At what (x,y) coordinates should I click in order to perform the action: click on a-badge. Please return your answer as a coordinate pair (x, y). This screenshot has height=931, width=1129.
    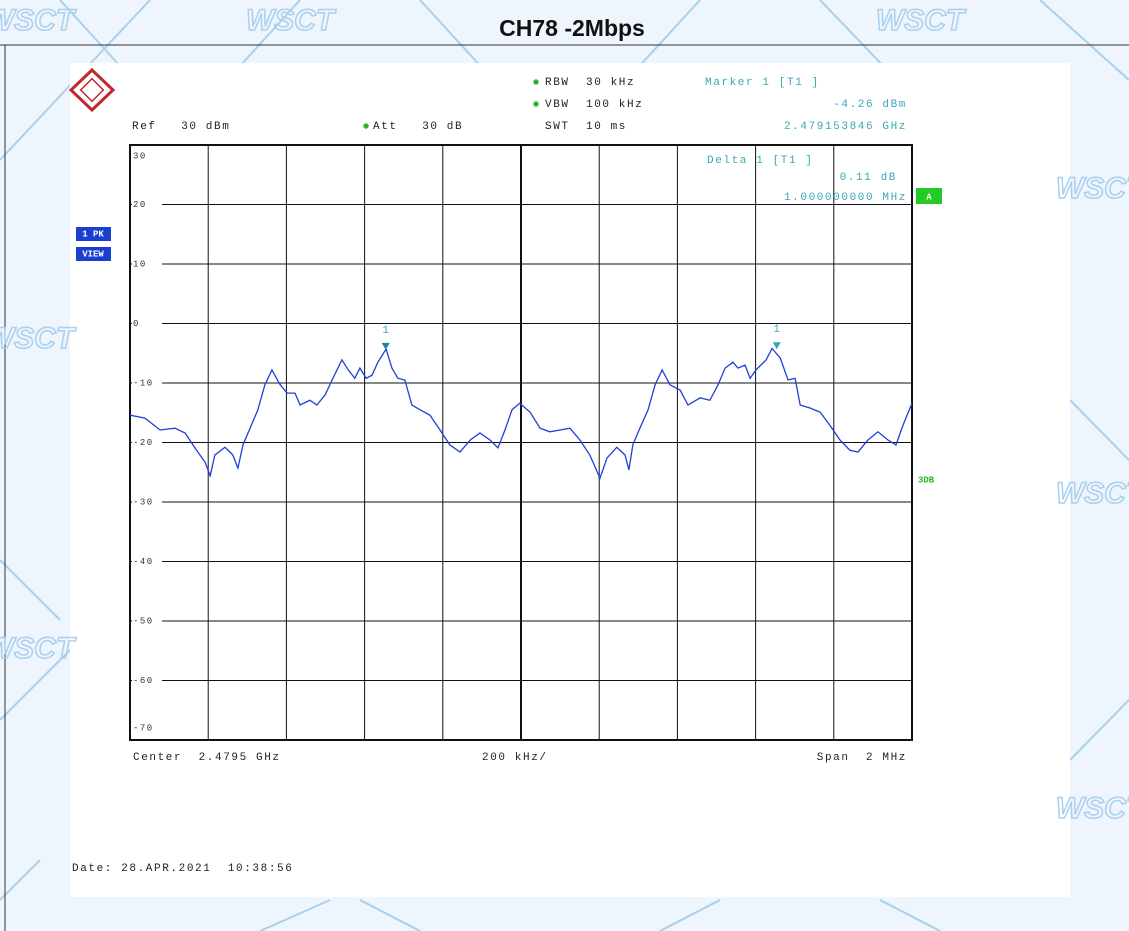
    Looking at the image, I should click on (929, 196).